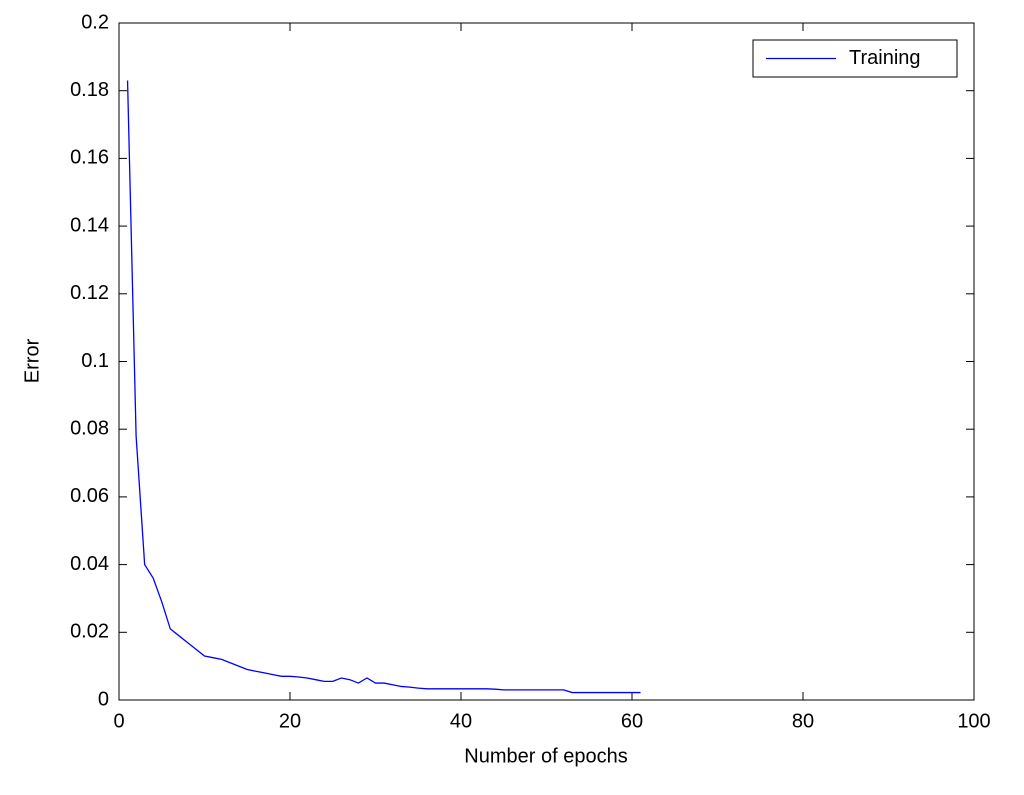 This screenshot has width=1024, height=795. What do you see at coordinates (545, 756) in the screenshot?
I see `x-axis-label: Number of epochs` at bounding box center [545, 756].